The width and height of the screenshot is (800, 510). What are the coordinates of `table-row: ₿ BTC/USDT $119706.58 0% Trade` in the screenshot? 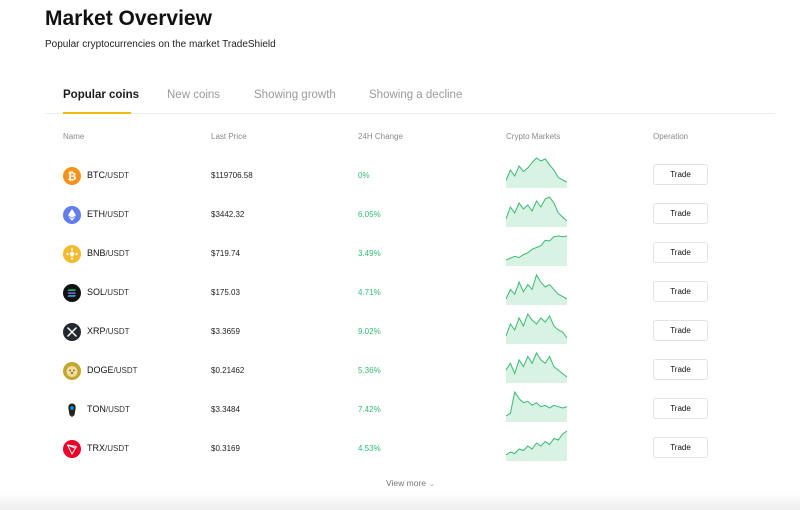 It's located at (410, 180).